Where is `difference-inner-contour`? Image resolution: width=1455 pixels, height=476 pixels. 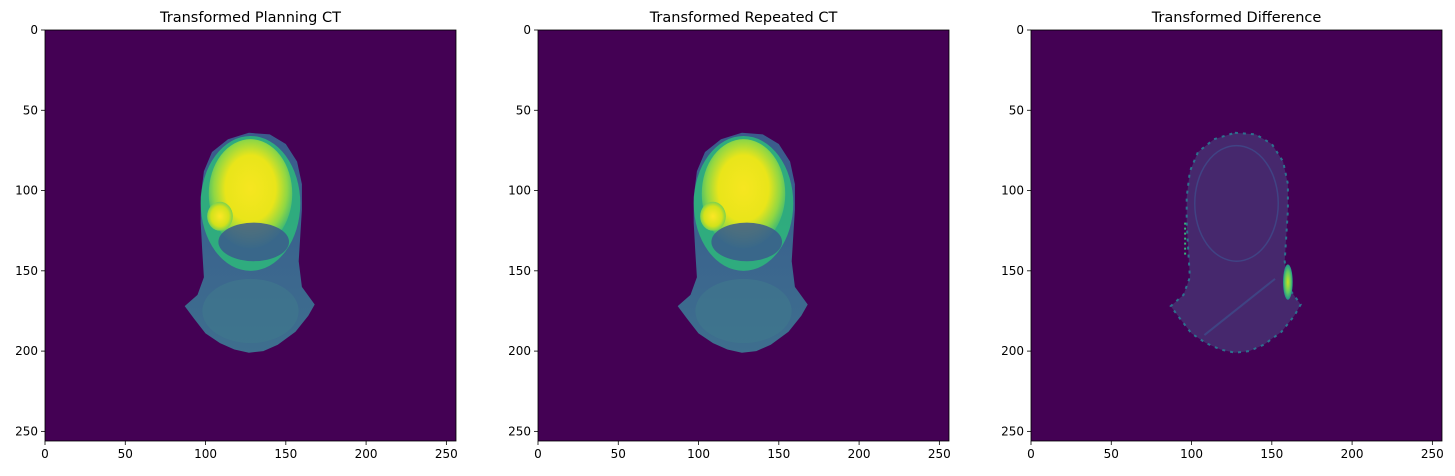 difference-inner-contour is located at coordinates (1236, 203).